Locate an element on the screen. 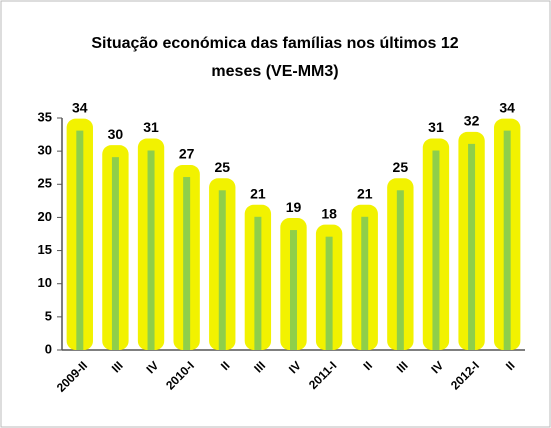 Image resolution: width=551 pixels, height=428 pixels. y-tick-label: 0 is located at coordinates (48, 348).